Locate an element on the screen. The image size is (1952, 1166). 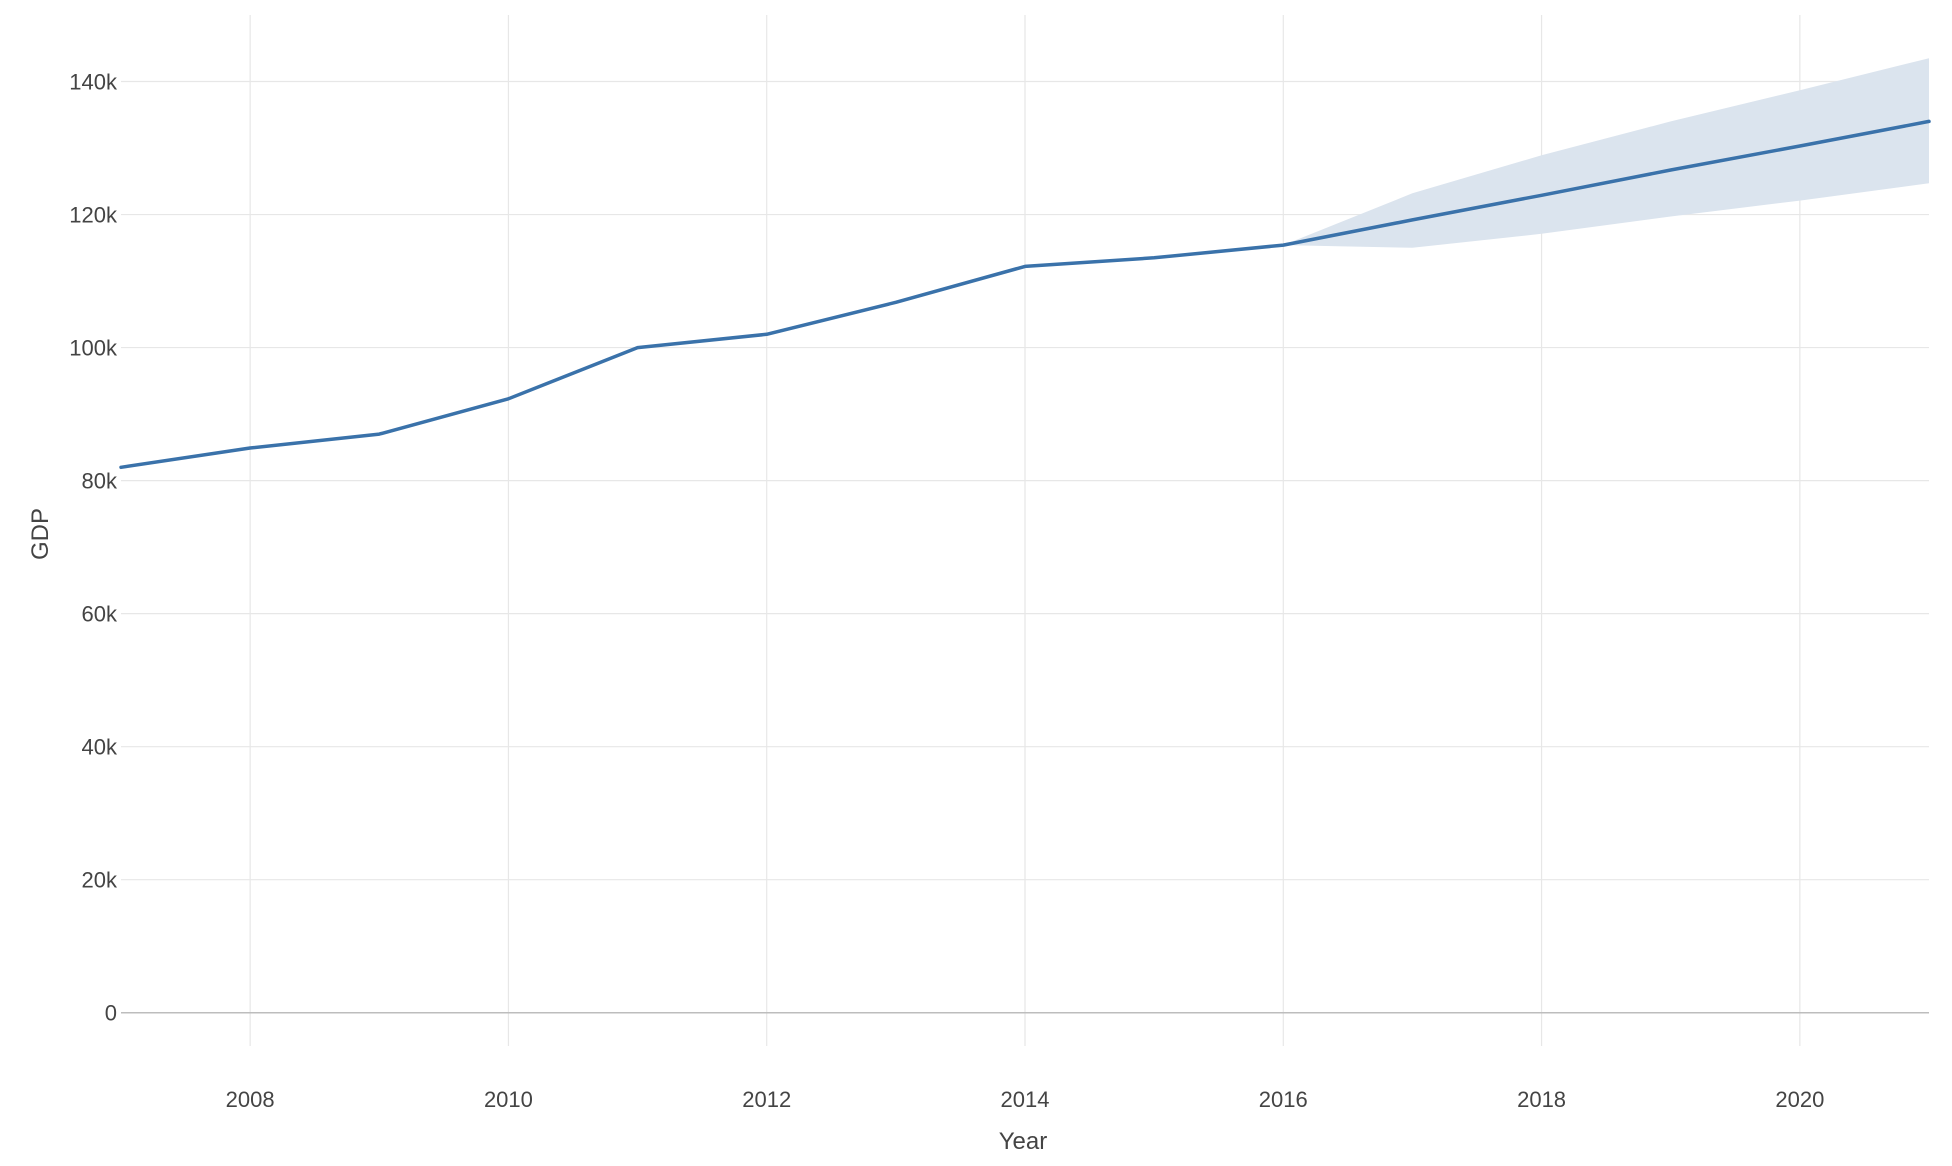
y-tick-label: 100k is located at coordinates (93, 348).